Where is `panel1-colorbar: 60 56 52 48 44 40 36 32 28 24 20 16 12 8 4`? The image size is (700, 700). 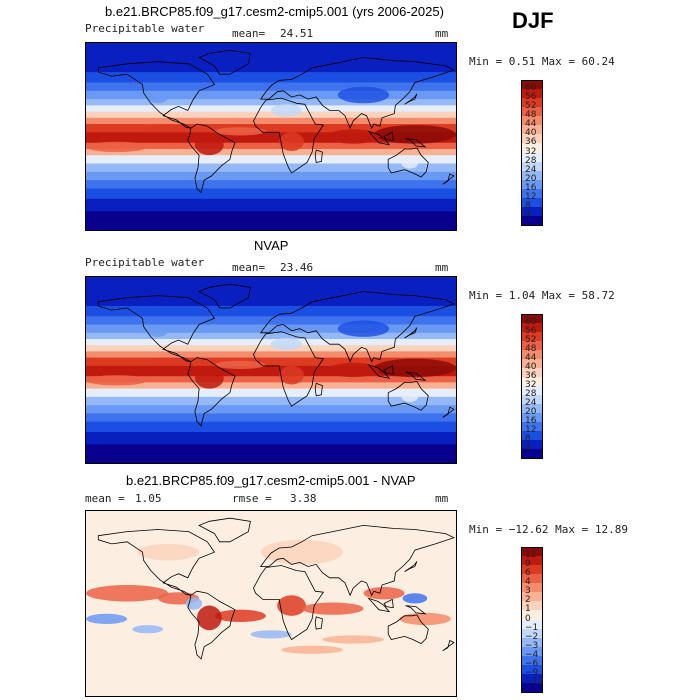 panel1-colorbar: 60 56 52 48 44 40 36 32 28 24 20 16 12 8 4 is located at coordinates (532, 153).